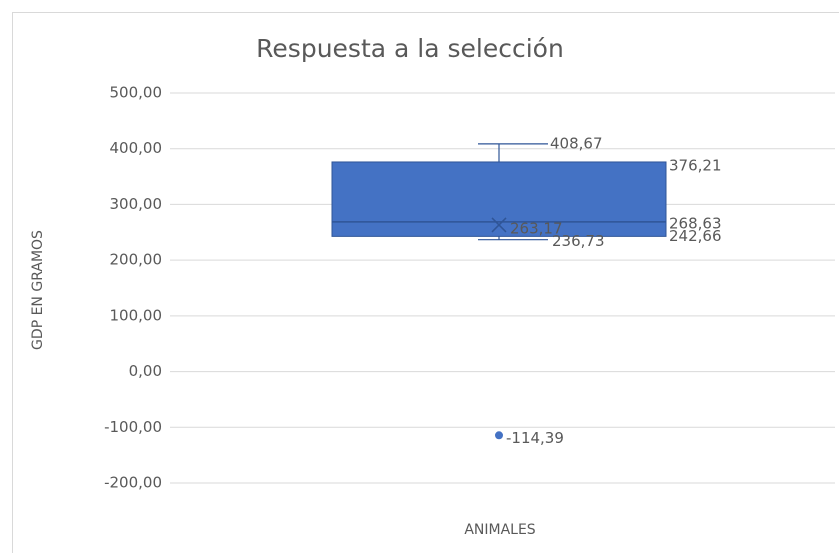 The image size is (839, 553). What do you see at coordinates (499, 530) in the screenshot?
I see `x-axis-title: ANIMALES` at bounding box center [499, 530].